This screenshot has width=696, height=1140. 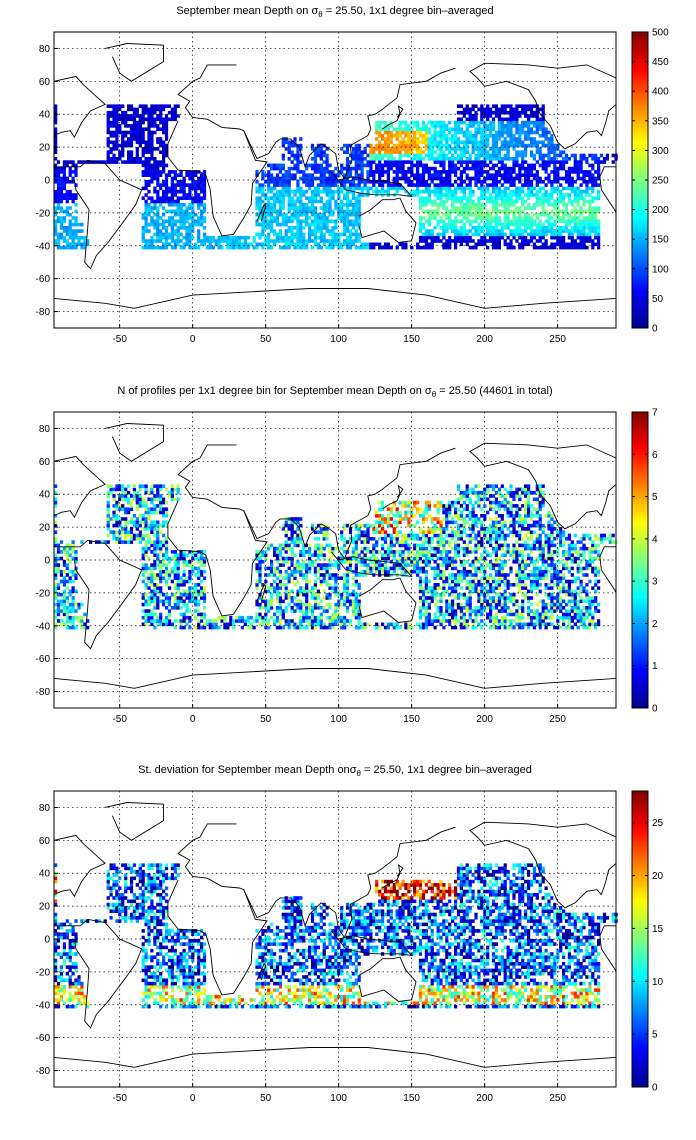 What do you see at coordinates (261, 212) in the screenshot?
I see `coastline` at bounding box center [261, 212].